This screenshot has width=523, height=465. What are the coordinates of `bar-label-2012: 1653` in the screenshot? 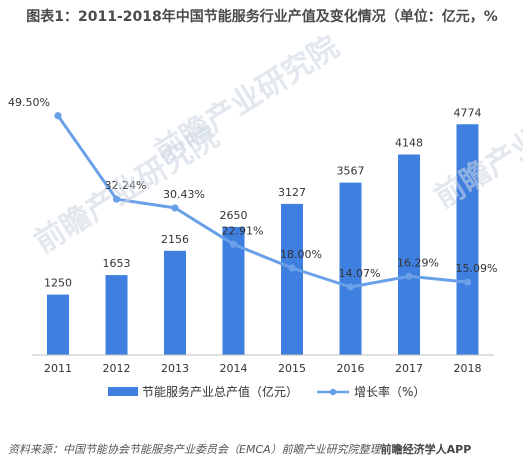 It's located at (117, 263).